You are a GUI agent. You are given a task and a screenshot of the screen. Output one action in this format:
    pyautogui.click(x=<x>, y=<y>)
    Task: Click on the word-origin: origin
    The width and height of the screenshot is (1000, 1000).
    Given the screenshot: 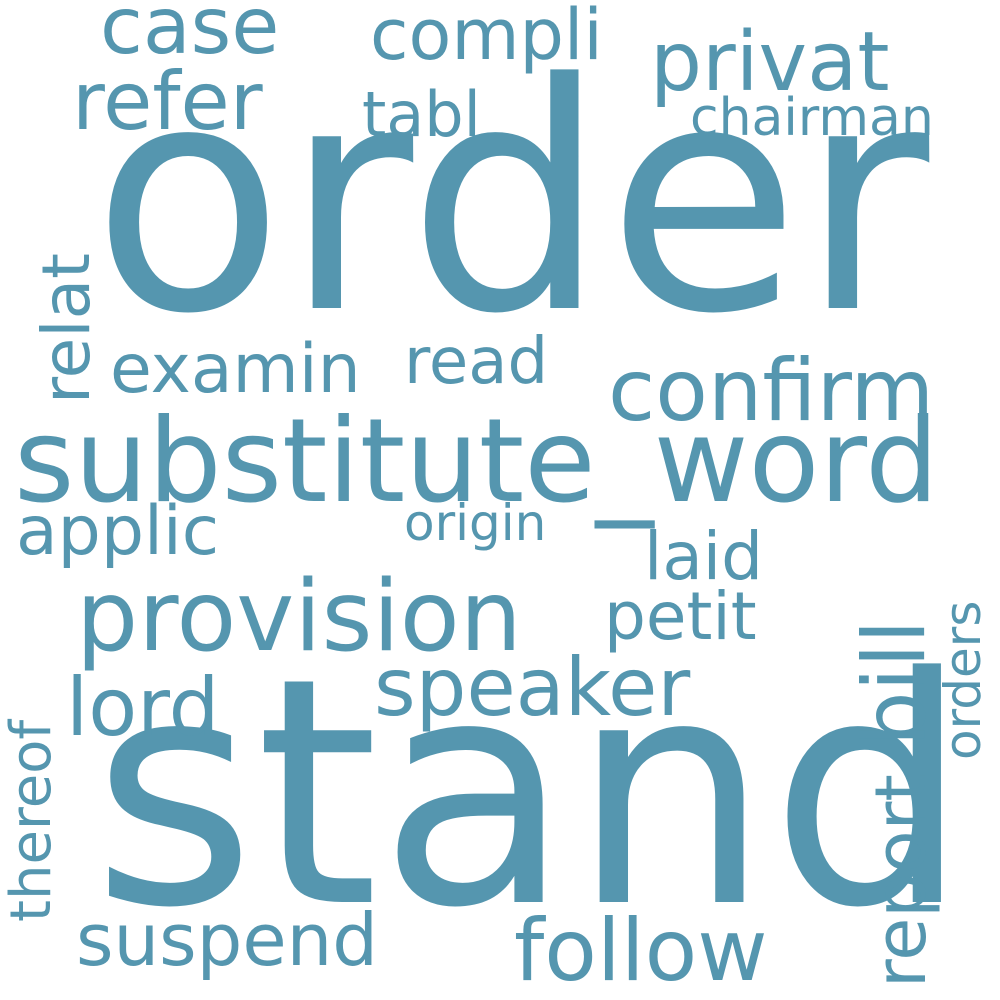 What is the action you would take?
    pyautogui.click(x=475, y=523)
    